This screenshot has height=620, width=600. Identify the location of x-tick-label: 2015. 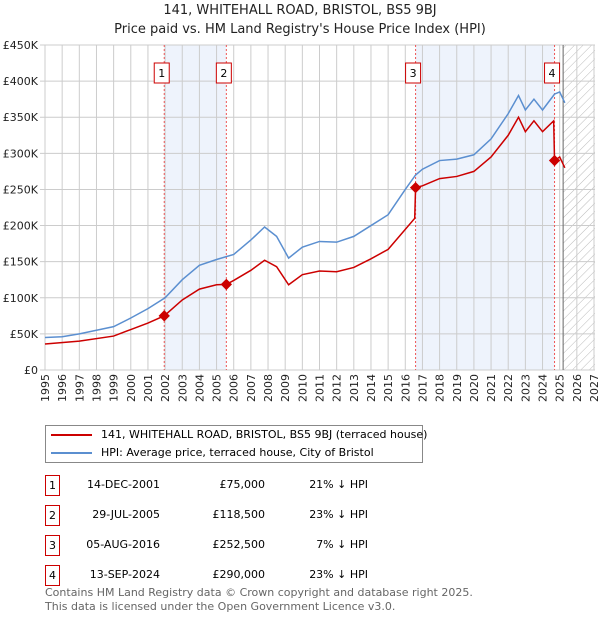
(388, 388).